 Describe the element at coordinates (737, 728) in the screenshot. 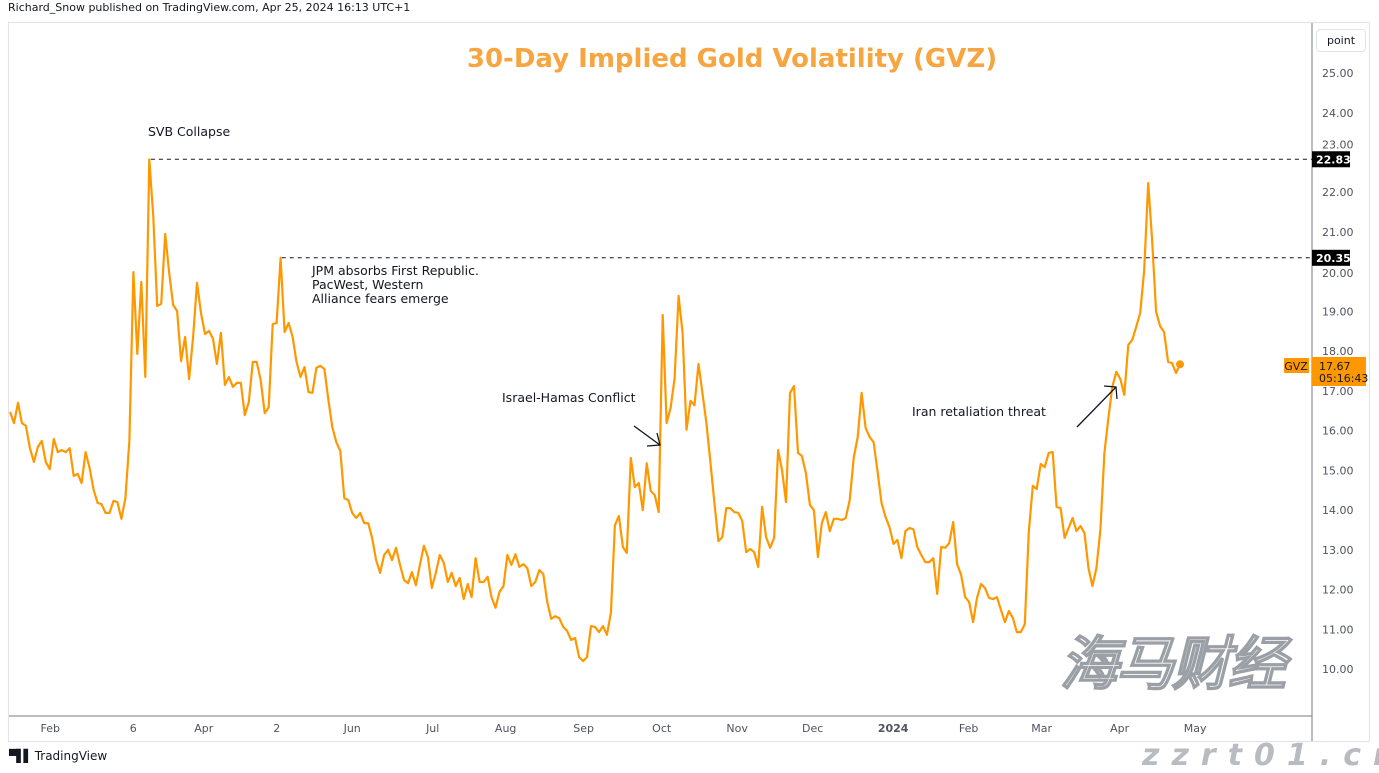

I see `time-tick-label: Nov` at that location.